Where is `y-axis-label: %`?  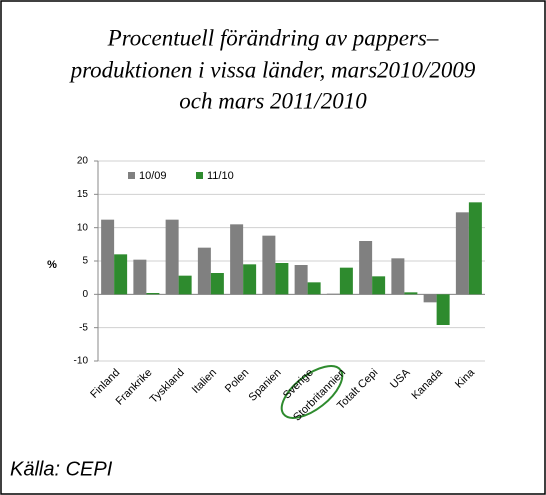 y-axis-label: % is located at coordinates (52, 265).